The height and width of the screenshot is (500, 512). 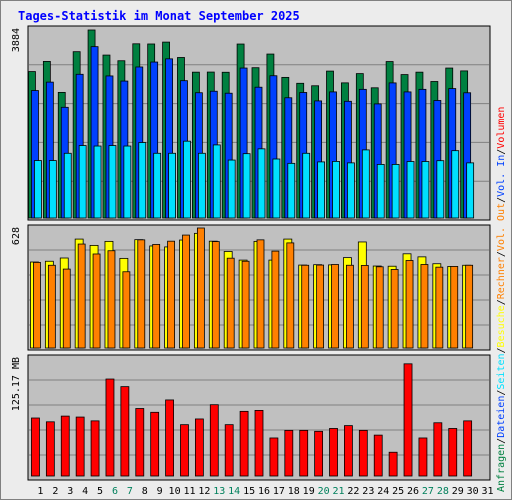 I want to click on day-label-30: 30, so click(x=473, y=491).